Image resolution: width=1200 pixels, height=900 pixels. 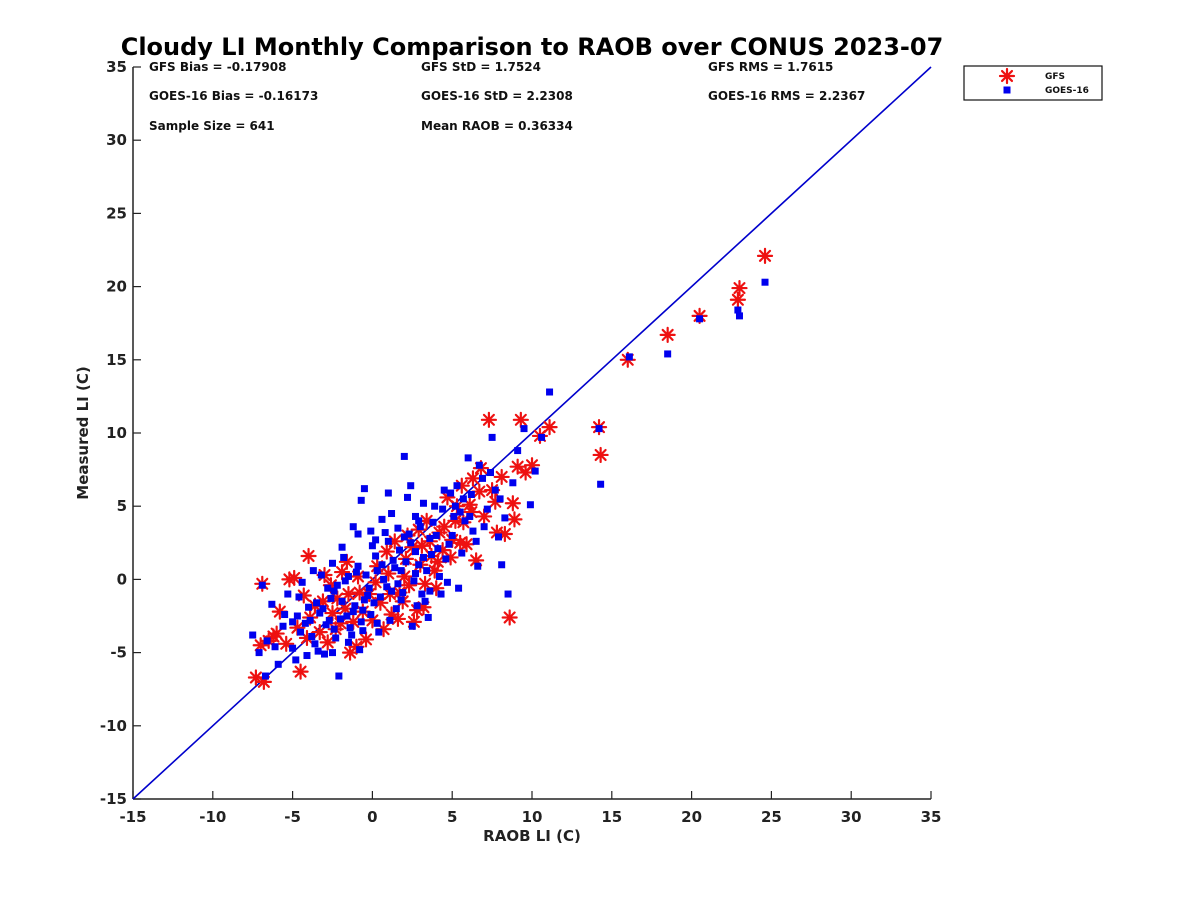 I want to click on x-tick-label: 15, so click(x=611, y=817).